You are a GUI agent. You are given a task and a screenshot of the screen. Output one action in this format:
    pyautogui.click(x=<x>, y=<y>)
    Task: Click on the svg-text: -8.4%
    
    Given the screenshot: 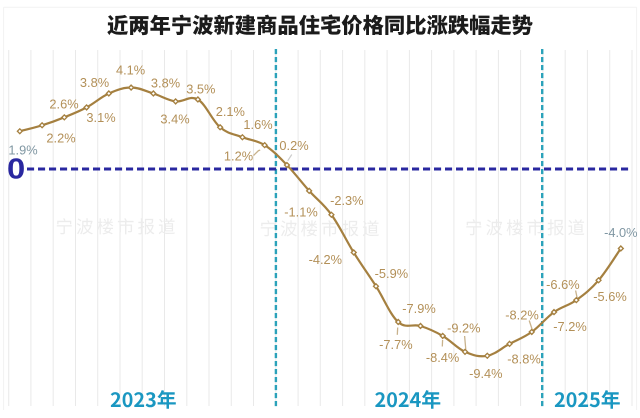 What is the action you would take?
    pyautogui.click(x=442, y=357)
    